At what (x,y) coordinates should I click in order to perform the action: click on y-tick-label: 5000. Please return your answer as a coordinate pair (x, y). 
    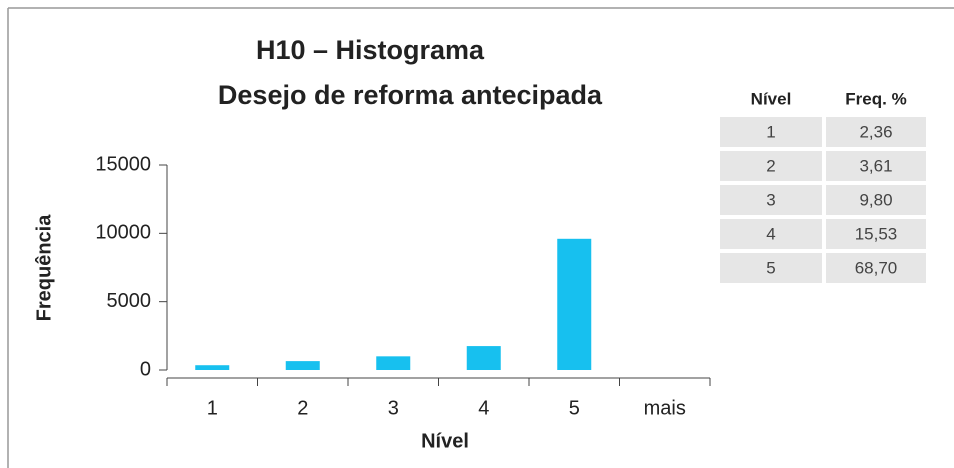
    Looking at the image, I should click on (129, 301).